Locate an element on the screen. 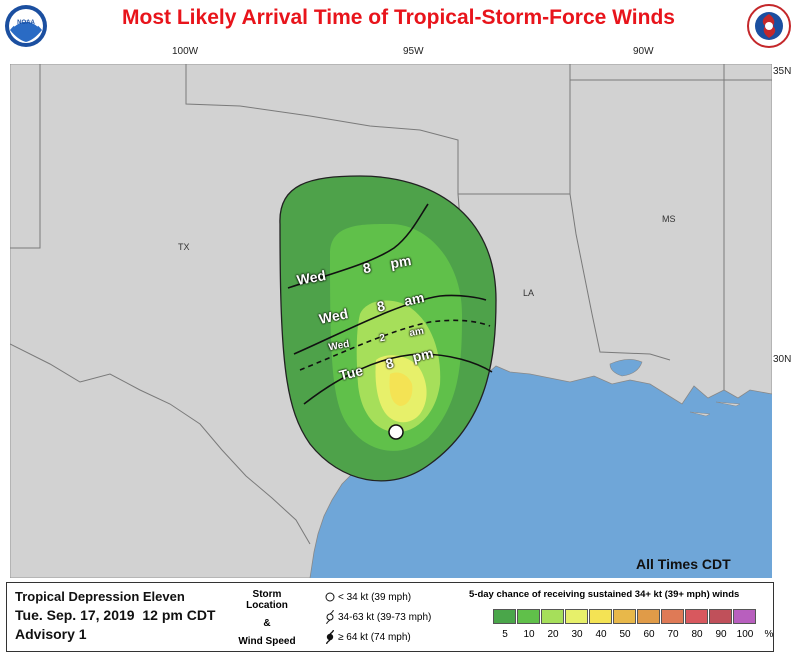  barrier-islands is located at coordinates (715, 409).